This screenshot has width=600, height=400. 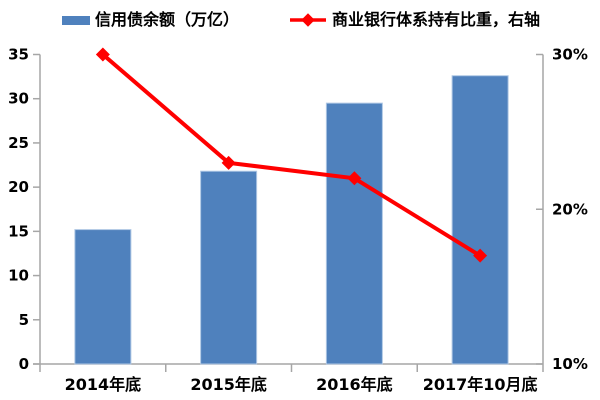 I want to click on line-marker-2014年底, so click(x=102, y=54).